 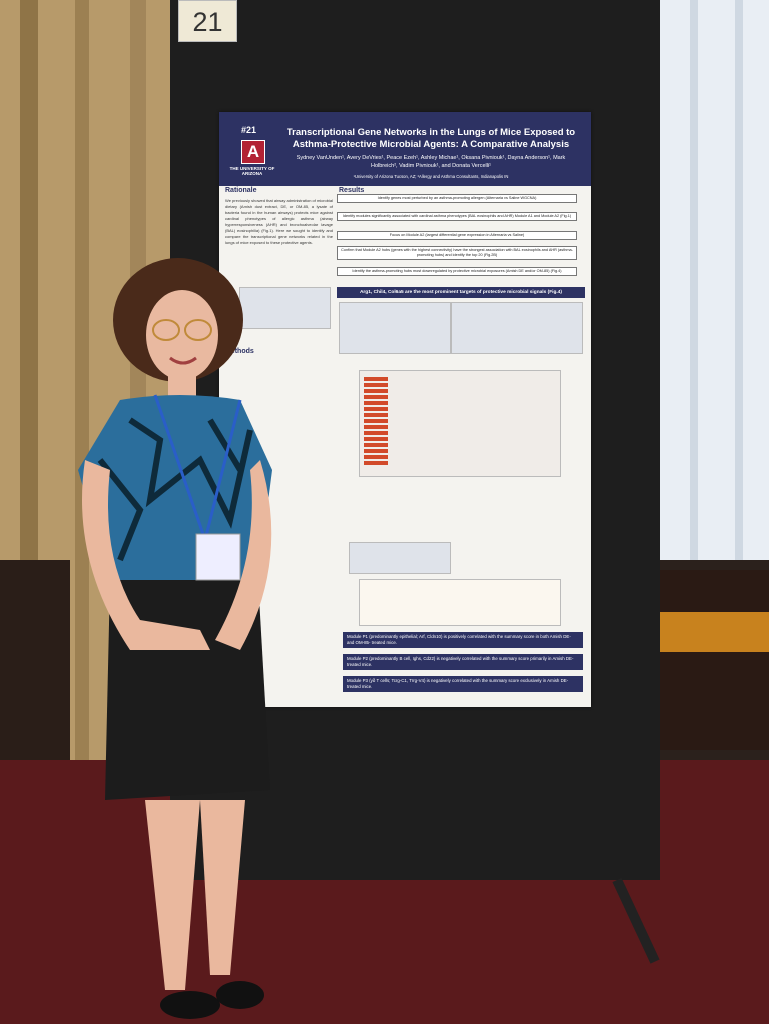 I want to click on section-heading: Rationale, so click(x=241, y=190).